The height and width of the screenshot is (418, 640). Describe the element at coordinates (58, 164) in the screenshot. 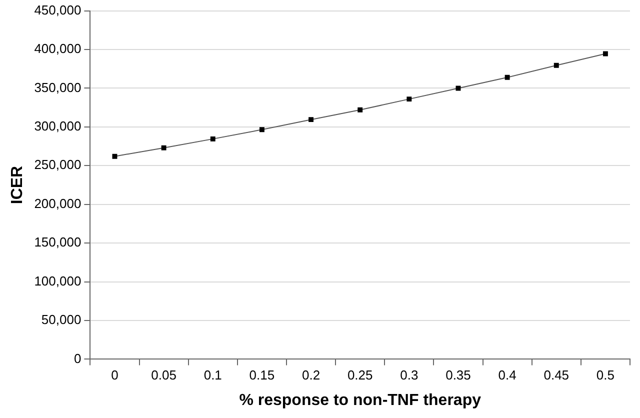

I see `y-tick-label: 250,000` at that location.